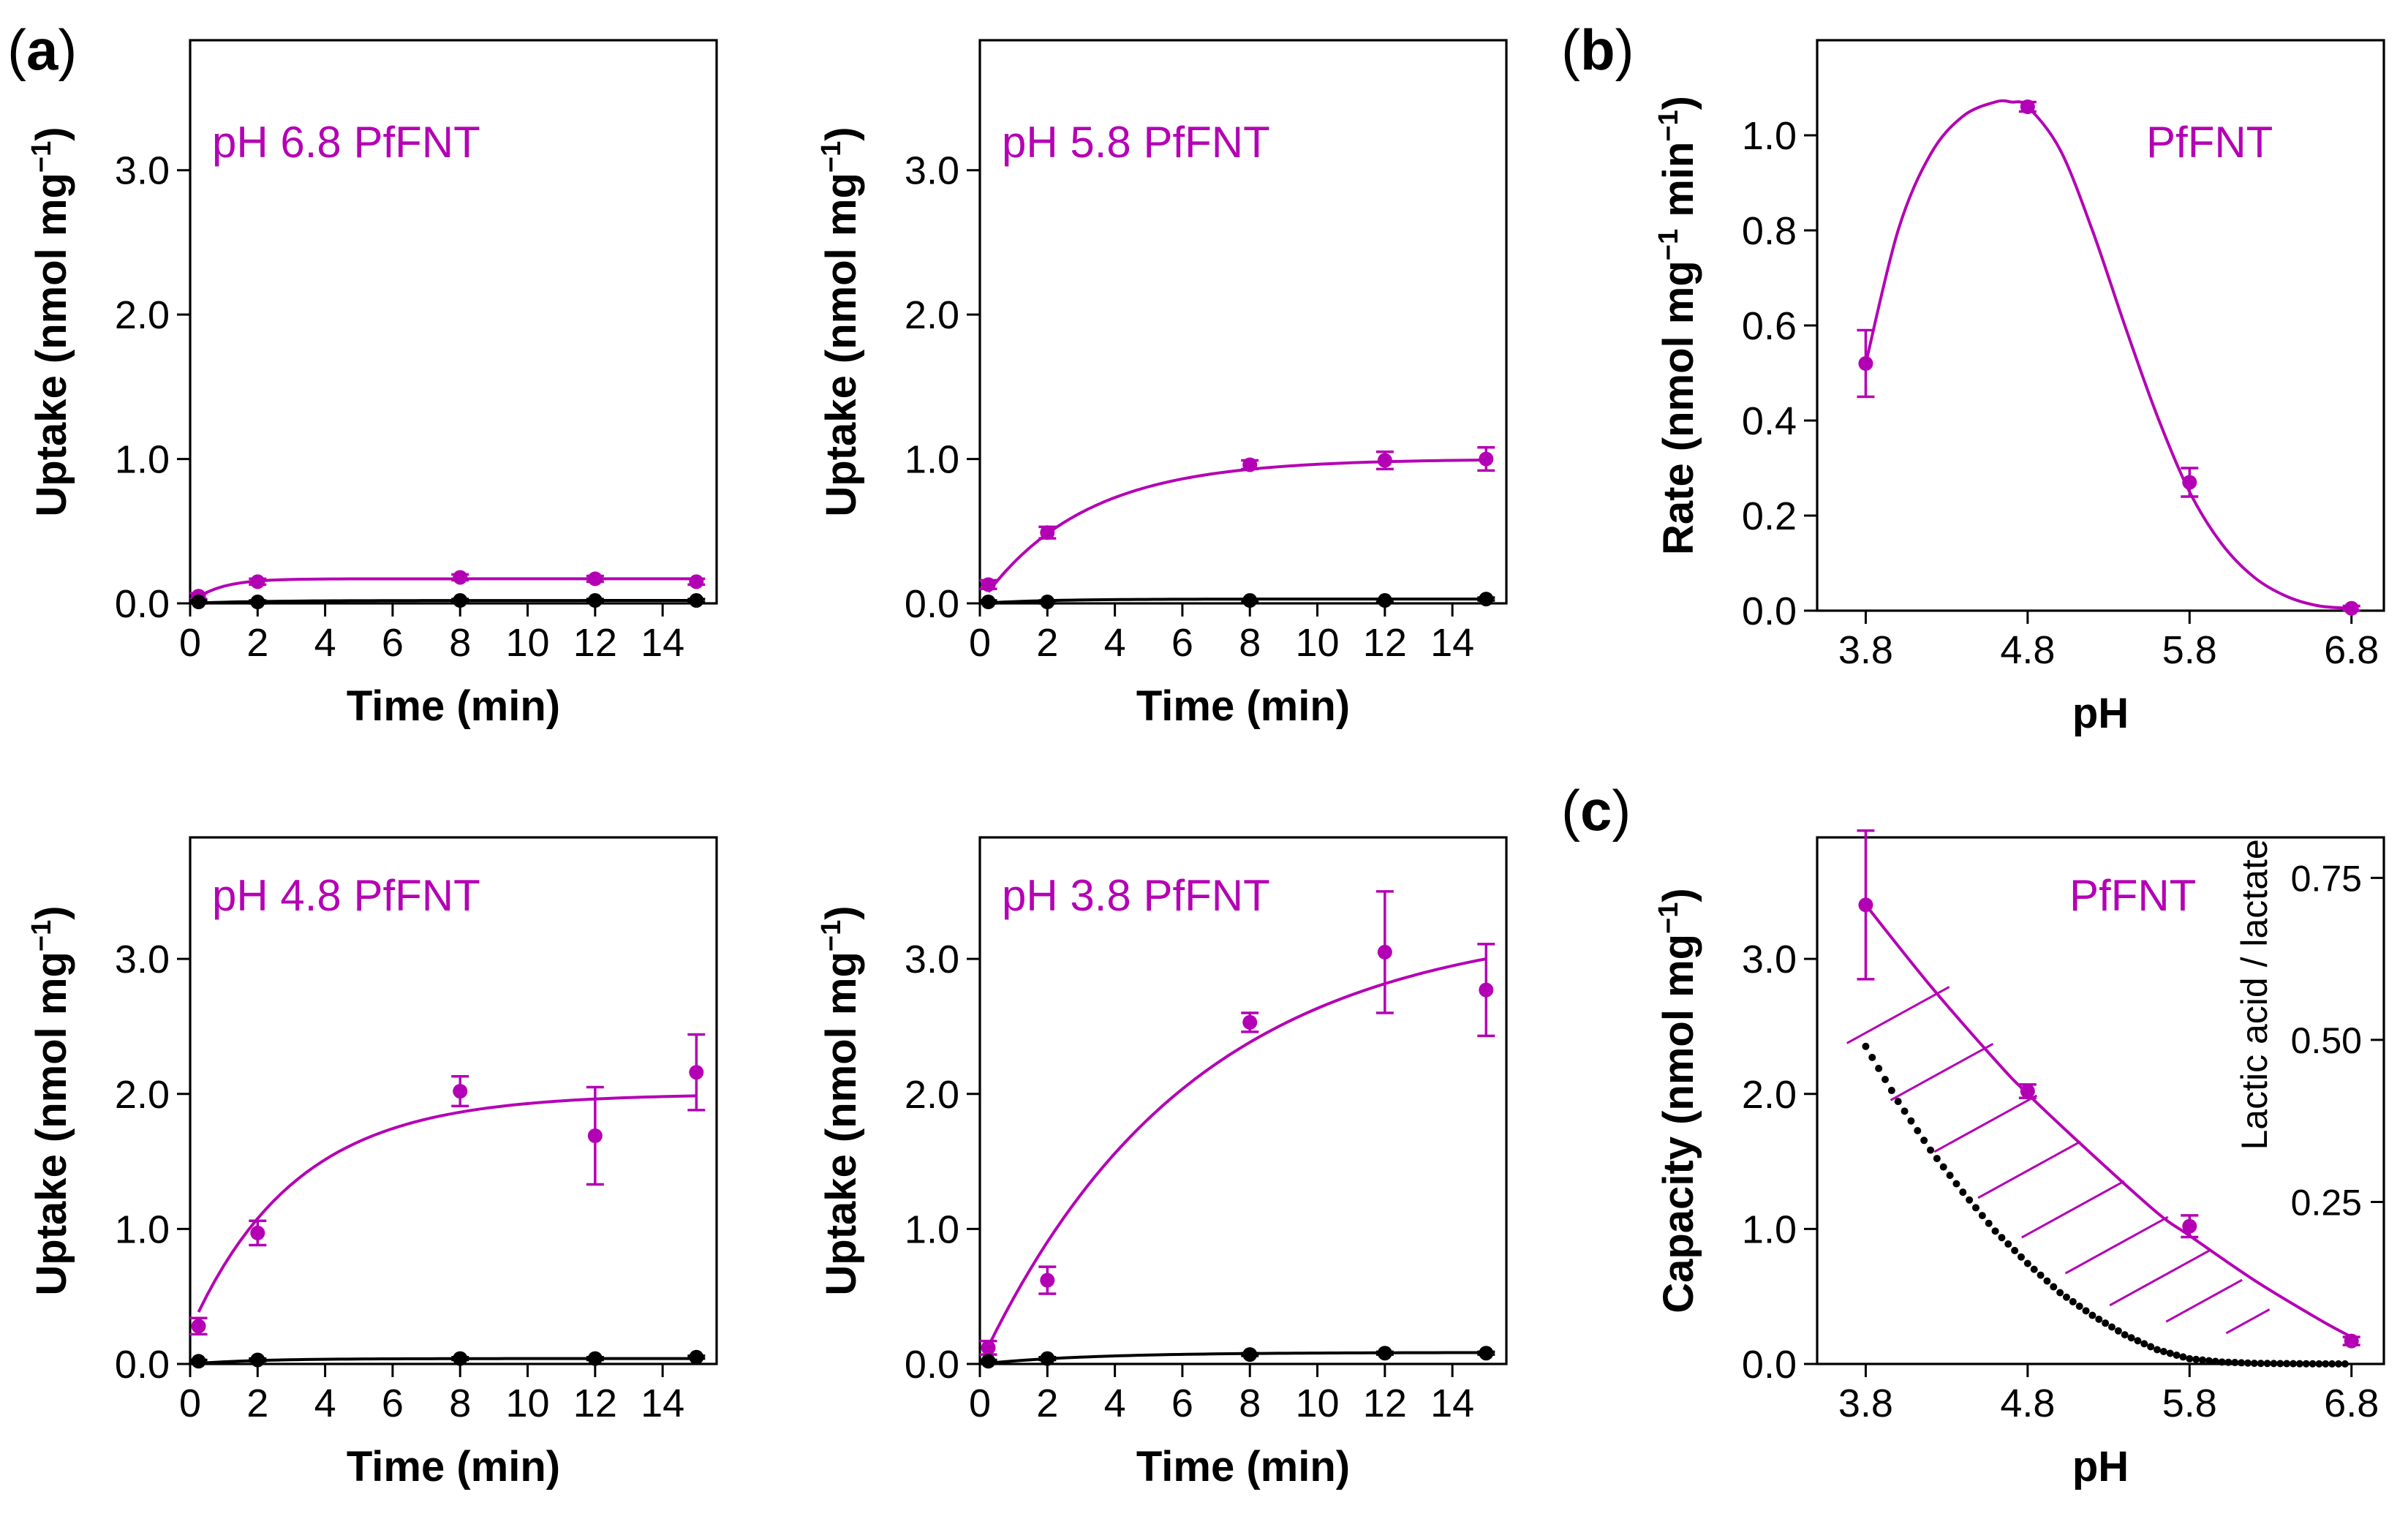 The height and width of the screenshot is (1519, 2408). What do you see at coordinates (2027, 1403) in the screenshot?
I see `x-tick-label: 4.8` at bounding box center [2027, 1403].